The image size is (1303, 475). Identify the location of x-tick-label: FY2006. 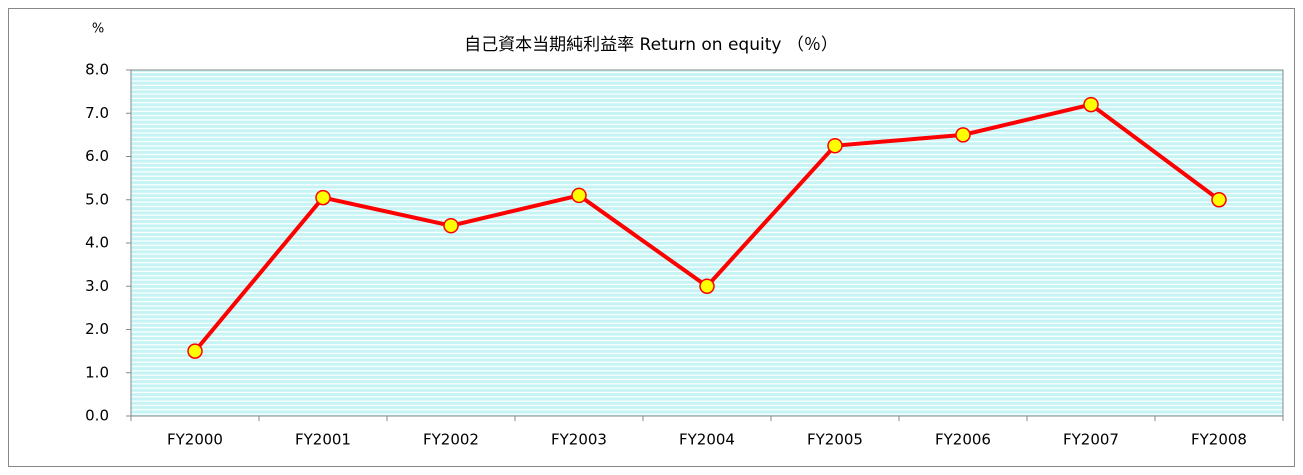
(963, 440).